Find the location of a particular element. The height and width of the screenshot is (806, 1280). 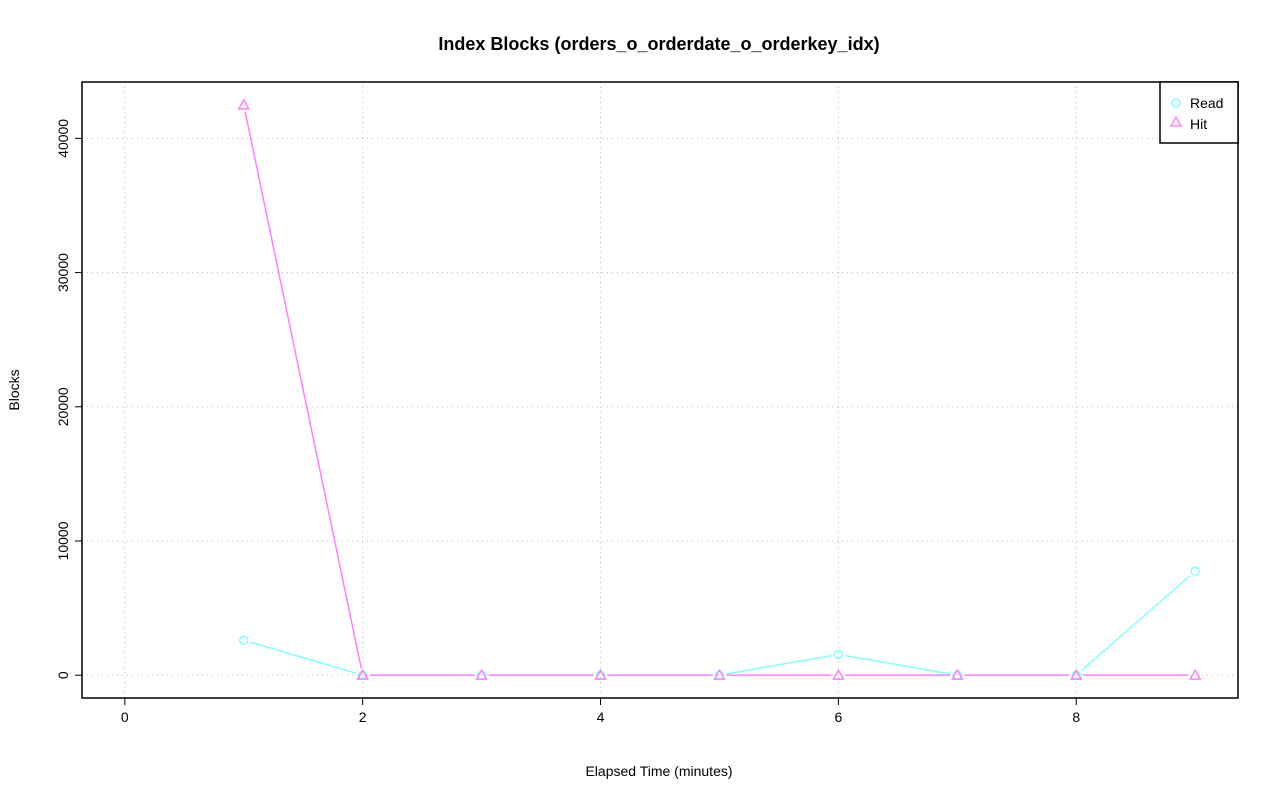

y-axis-label: Blocks is located at coordinates (14, 389).